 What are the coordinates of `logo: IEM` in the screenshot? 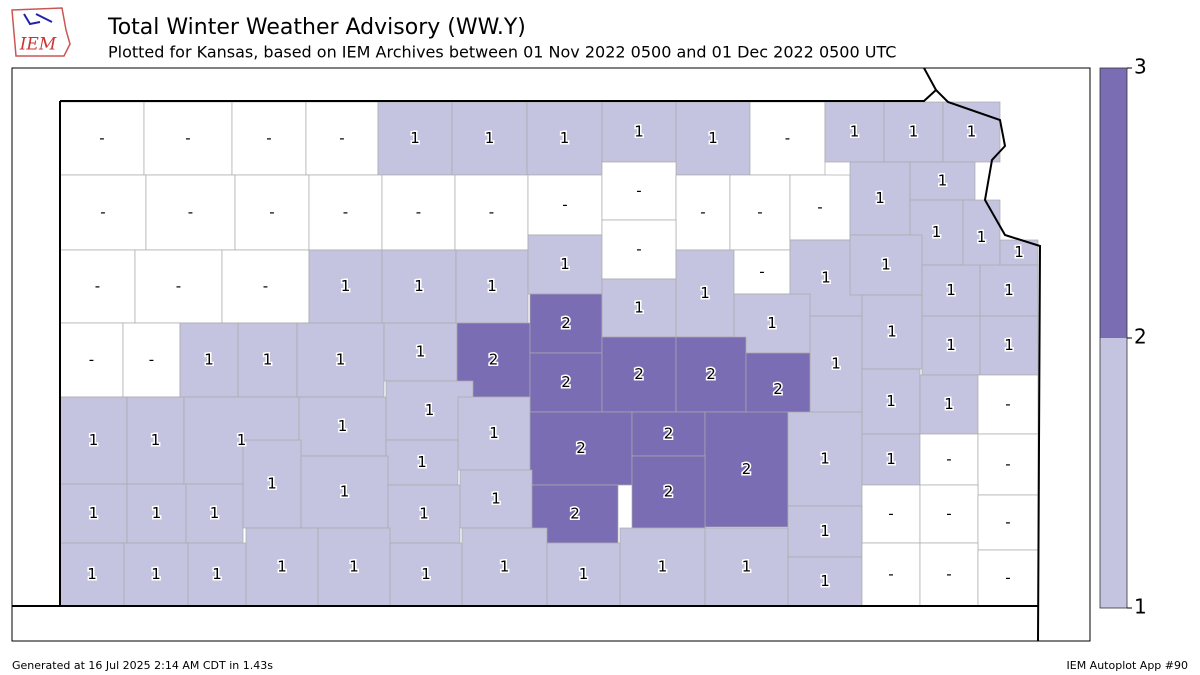 It's located at (41, 32).